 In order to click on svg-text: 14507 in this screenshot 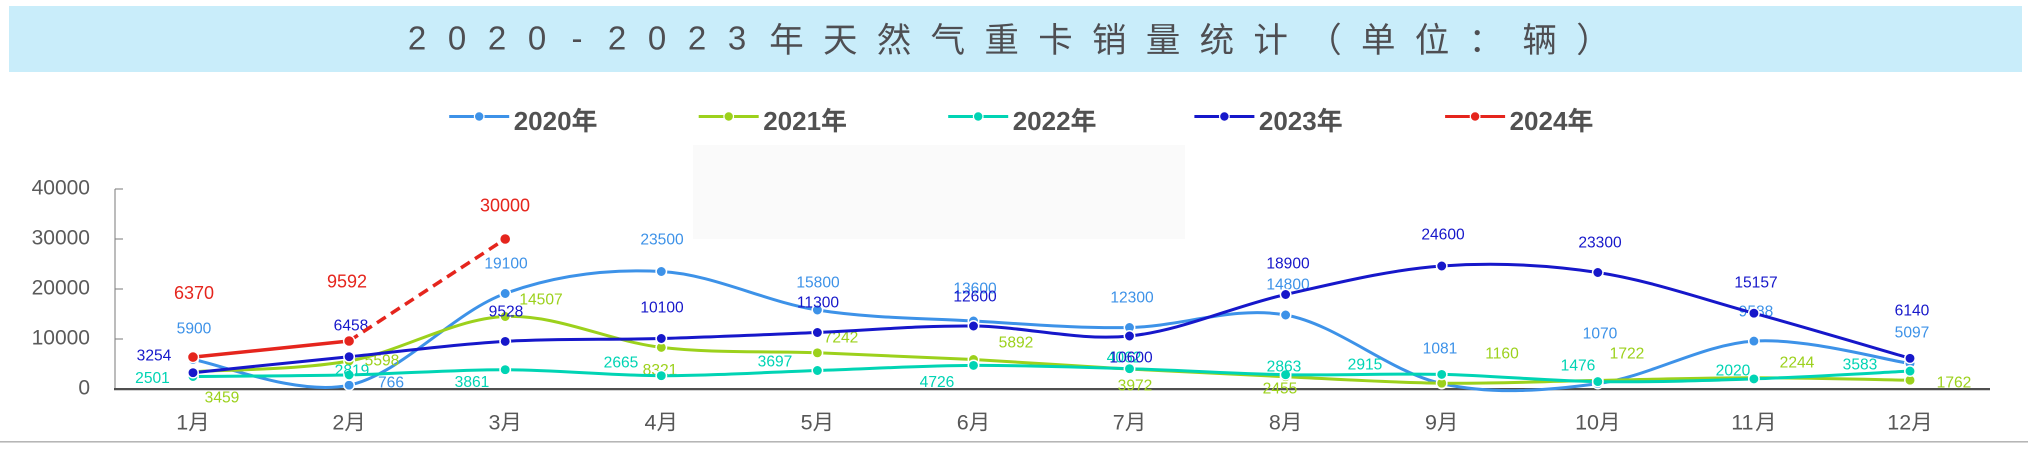, I will do `click(540, 300)`.